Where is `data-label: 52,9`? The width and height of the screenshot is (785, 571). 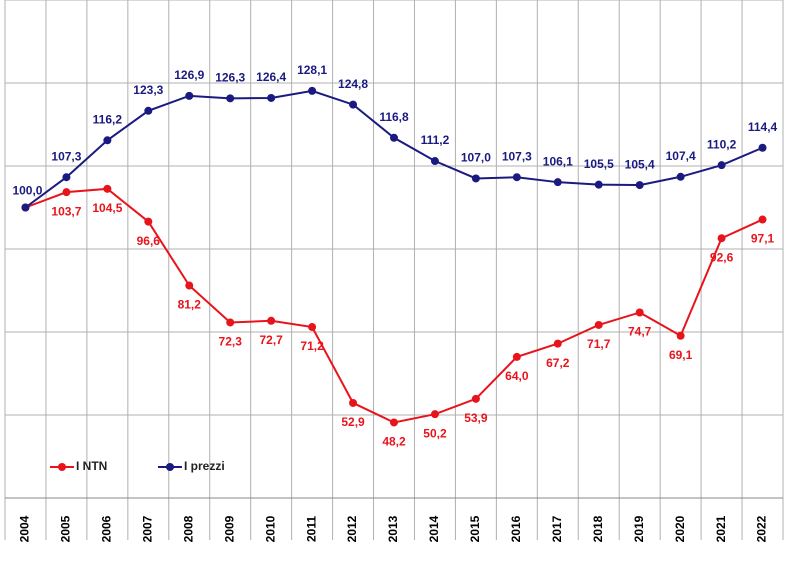 data-label: 52,9 is located at coordinates (353, 422).